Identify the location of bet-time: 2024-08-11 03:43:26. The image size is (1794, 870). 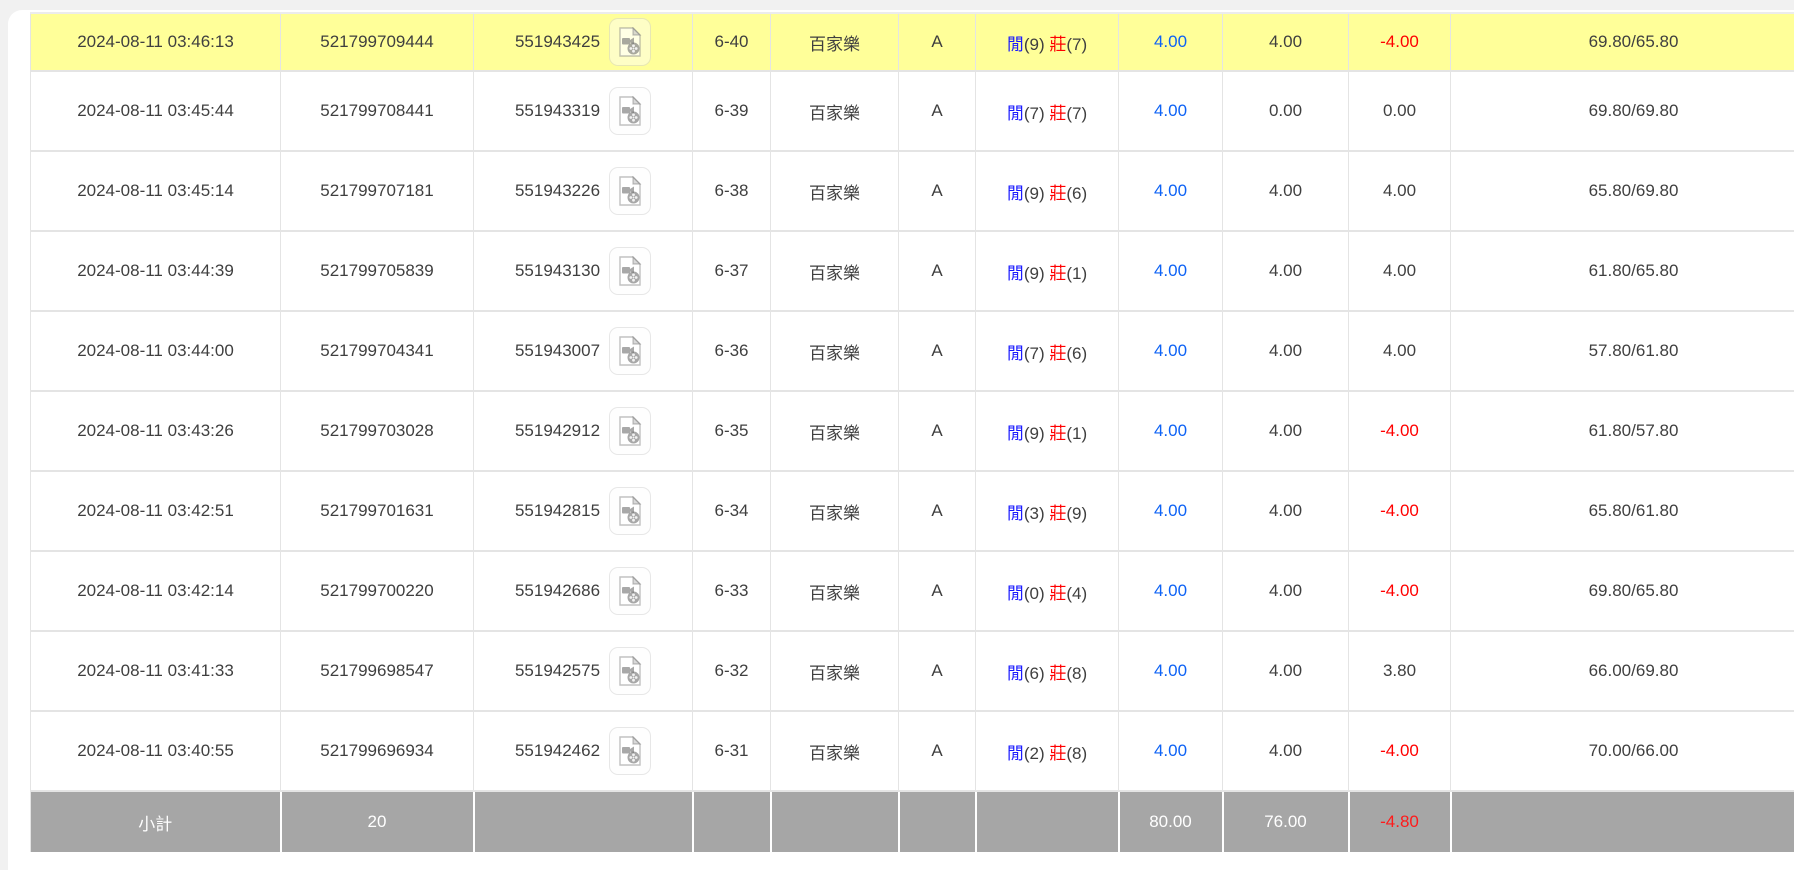
(156, 431).